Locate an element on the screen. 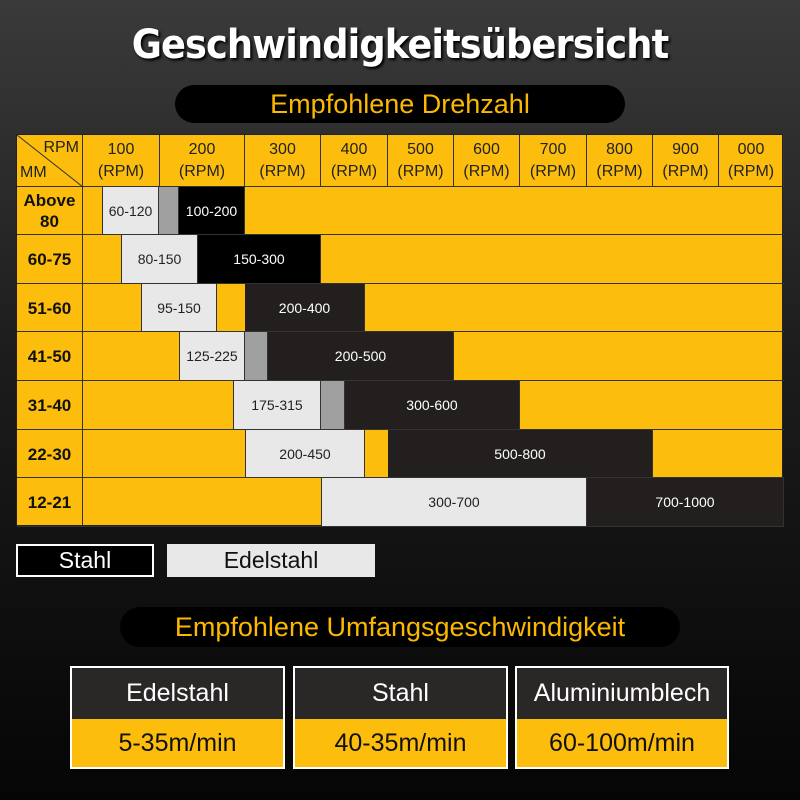 Image resolution: width=800 pixels, height=800 pixels. speed-card-edelstahl: Edelstahl 5-35m/min is located at coordinates (177, 717).